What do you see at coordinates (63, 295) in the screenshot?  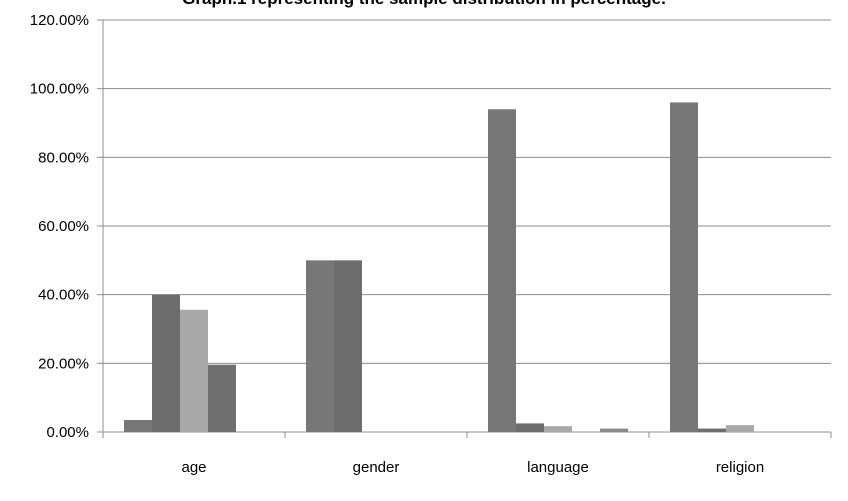 I see `y-tick-label: 40.00%` at bounding box center [63, 295].